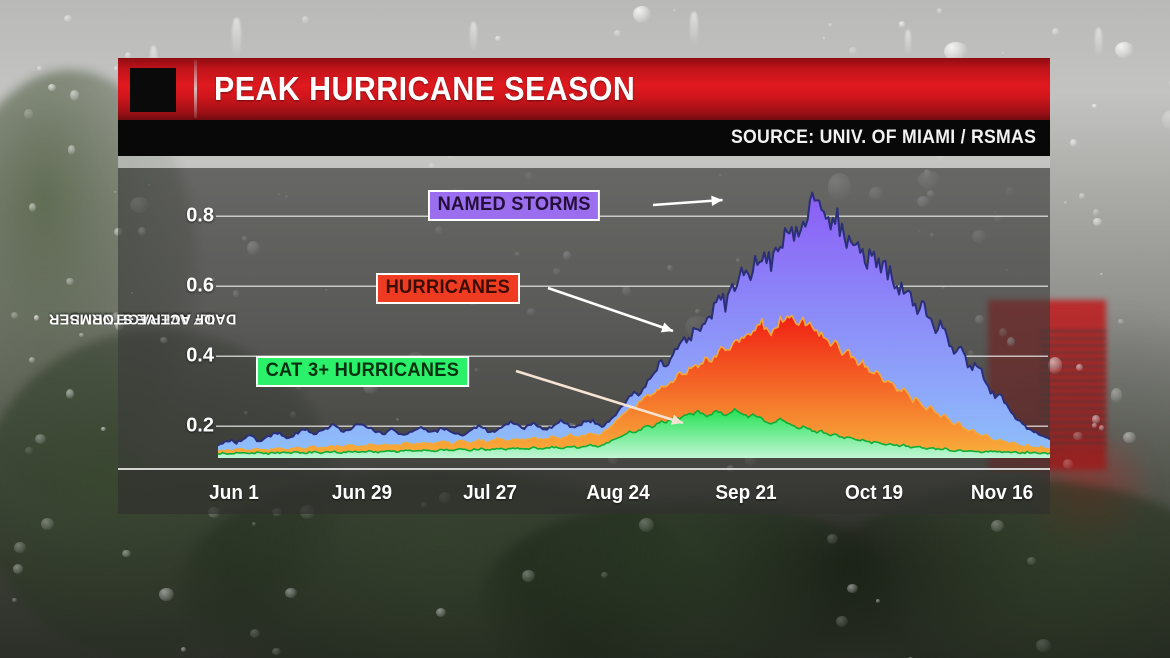 This screenshot has height=658, width=1170. What do you see at coordinates (200, 425) in the screenshot?
I see `y-axis-tick: 0.2` at bounding box center [200, 425].